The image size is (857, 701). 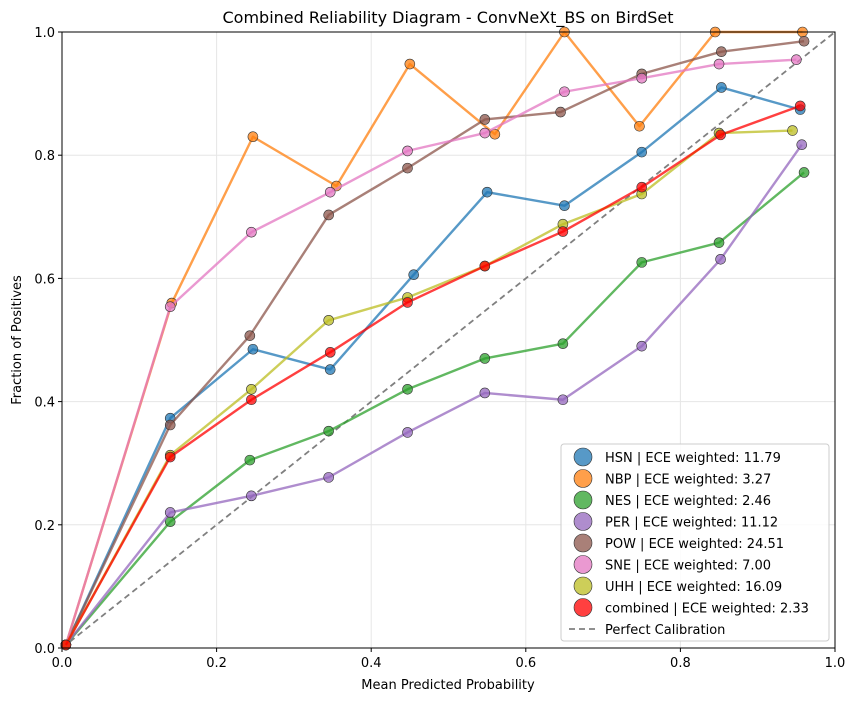 What do you see at coordinates (44, 279) in the screenshot?
I see `y-tick-label: 0.6` at bounding box center [44, 279].